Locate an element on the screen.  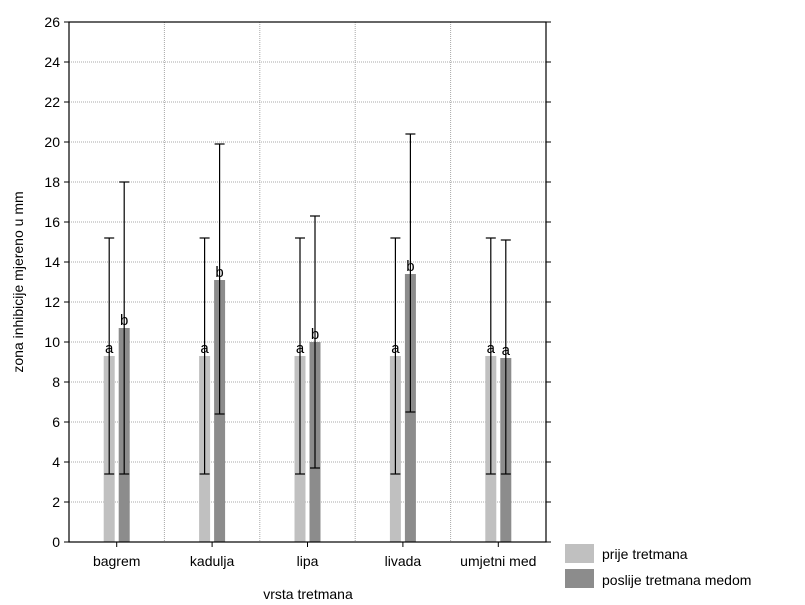
legend-swatch-poslije-tretmana-medom is located at coordinates (579, 578).